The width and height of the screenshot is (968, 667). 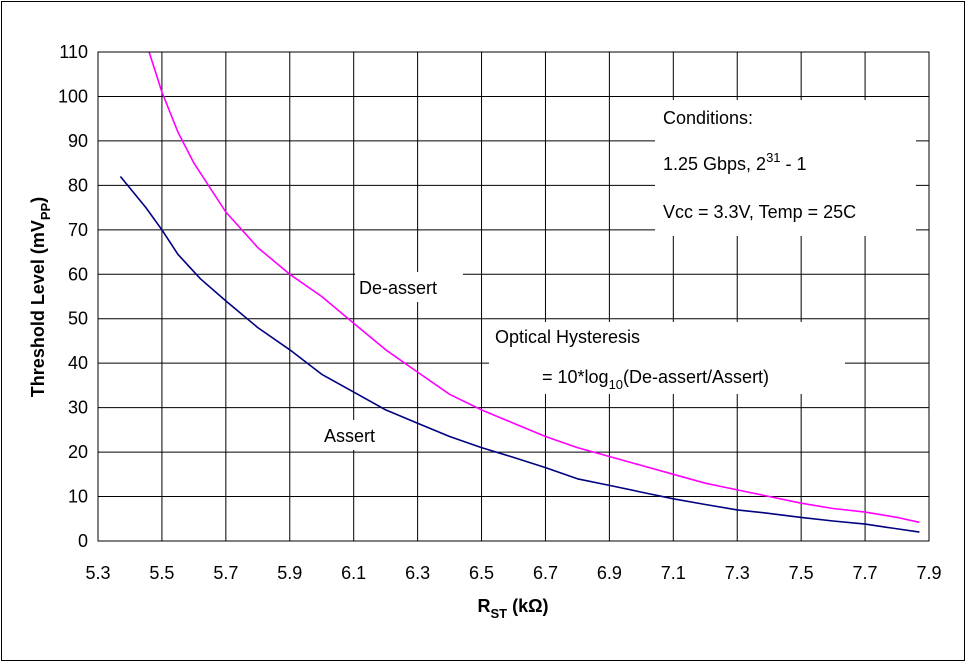 I want to click on x-tick-label: 7.7, so click(x=865, y=573).